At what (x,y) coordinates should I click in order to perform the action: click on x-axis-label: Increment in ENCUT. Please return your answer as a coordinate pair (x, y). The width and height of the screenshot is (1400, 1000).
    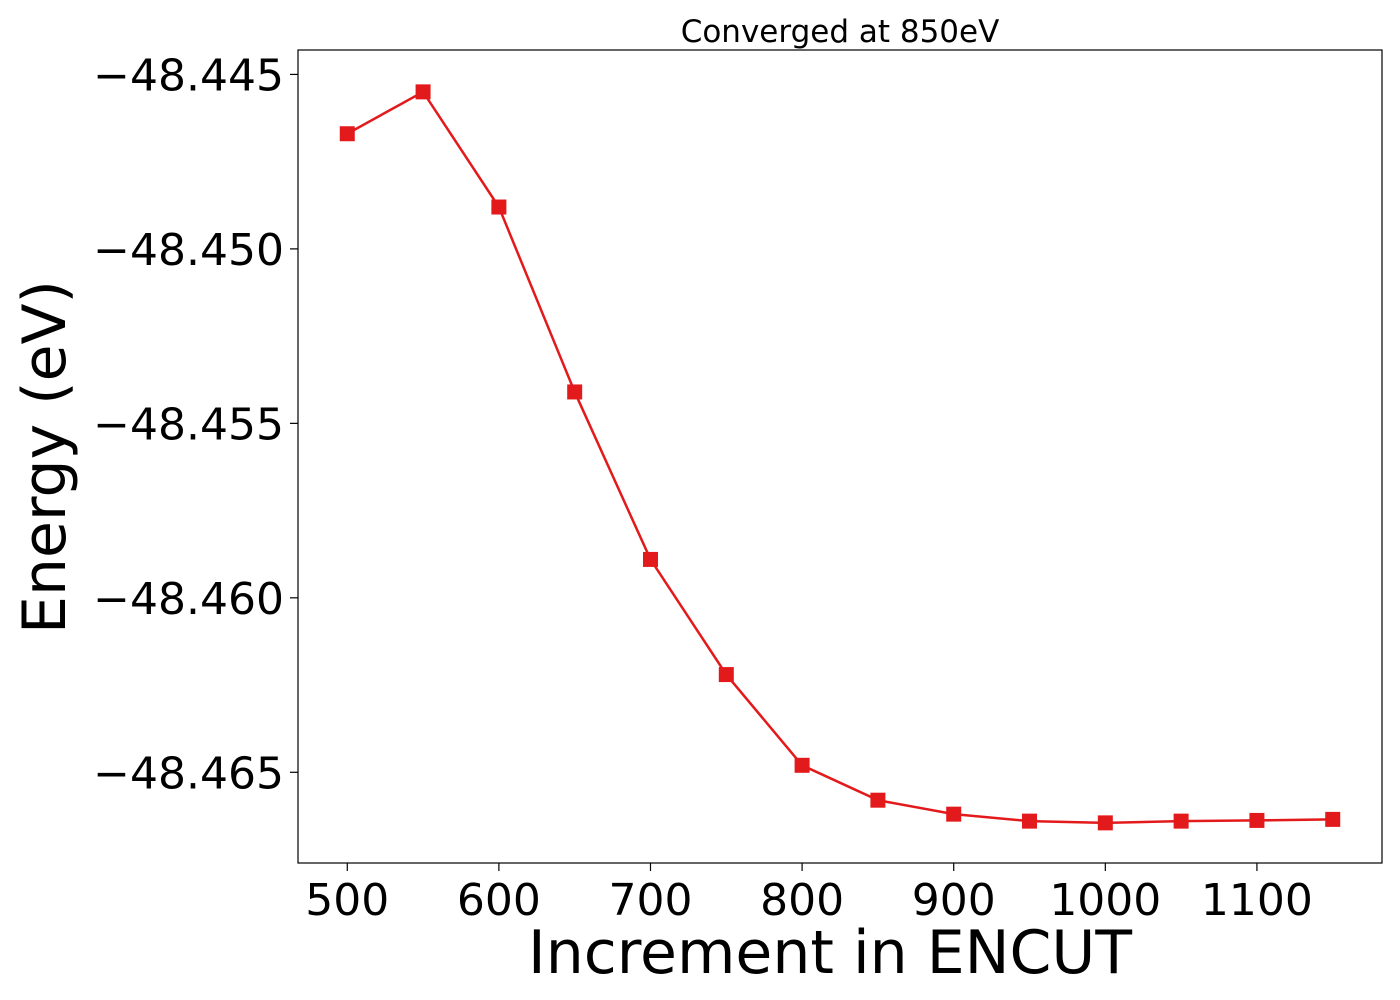
    Looking at the image, I should click on (830, 953).